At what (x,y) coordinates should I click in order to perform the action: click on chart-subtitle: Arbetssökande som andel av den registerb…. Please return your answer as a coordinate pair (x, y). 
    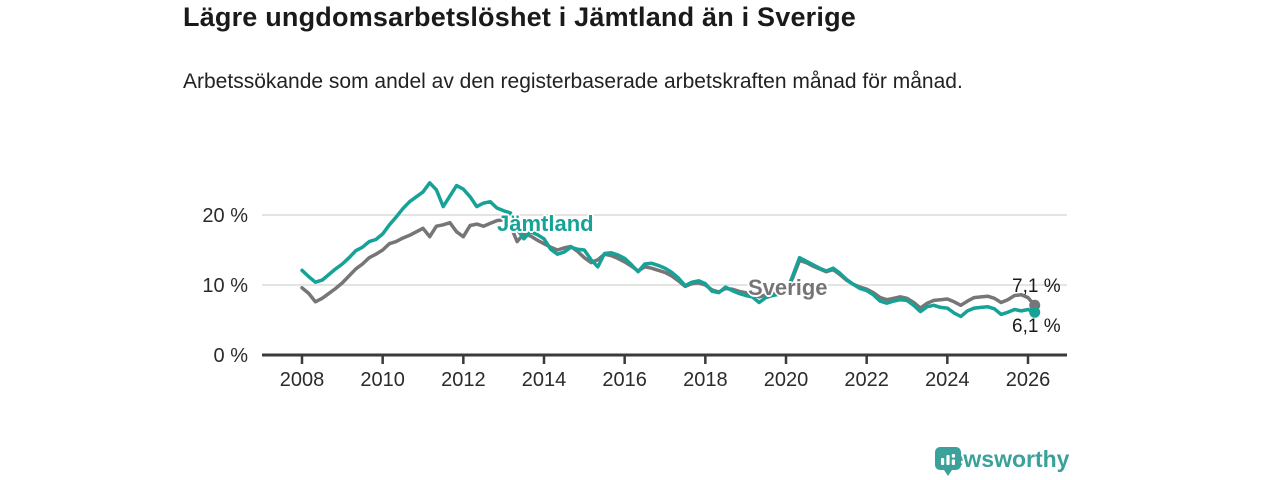
    Looking at the image, I should click on (573, 81).